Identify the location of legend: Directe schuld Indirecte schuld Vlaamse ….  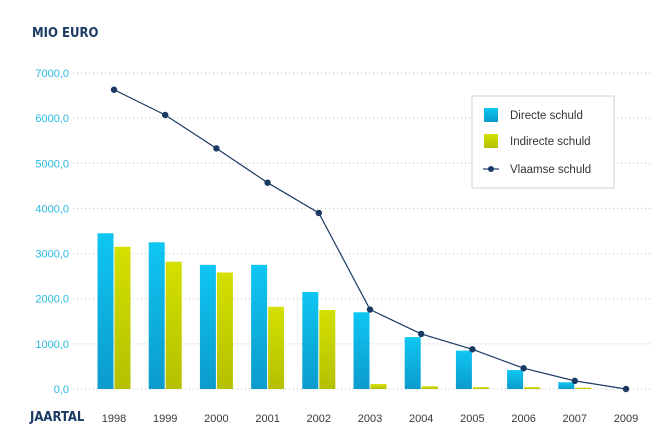
(543, 142).